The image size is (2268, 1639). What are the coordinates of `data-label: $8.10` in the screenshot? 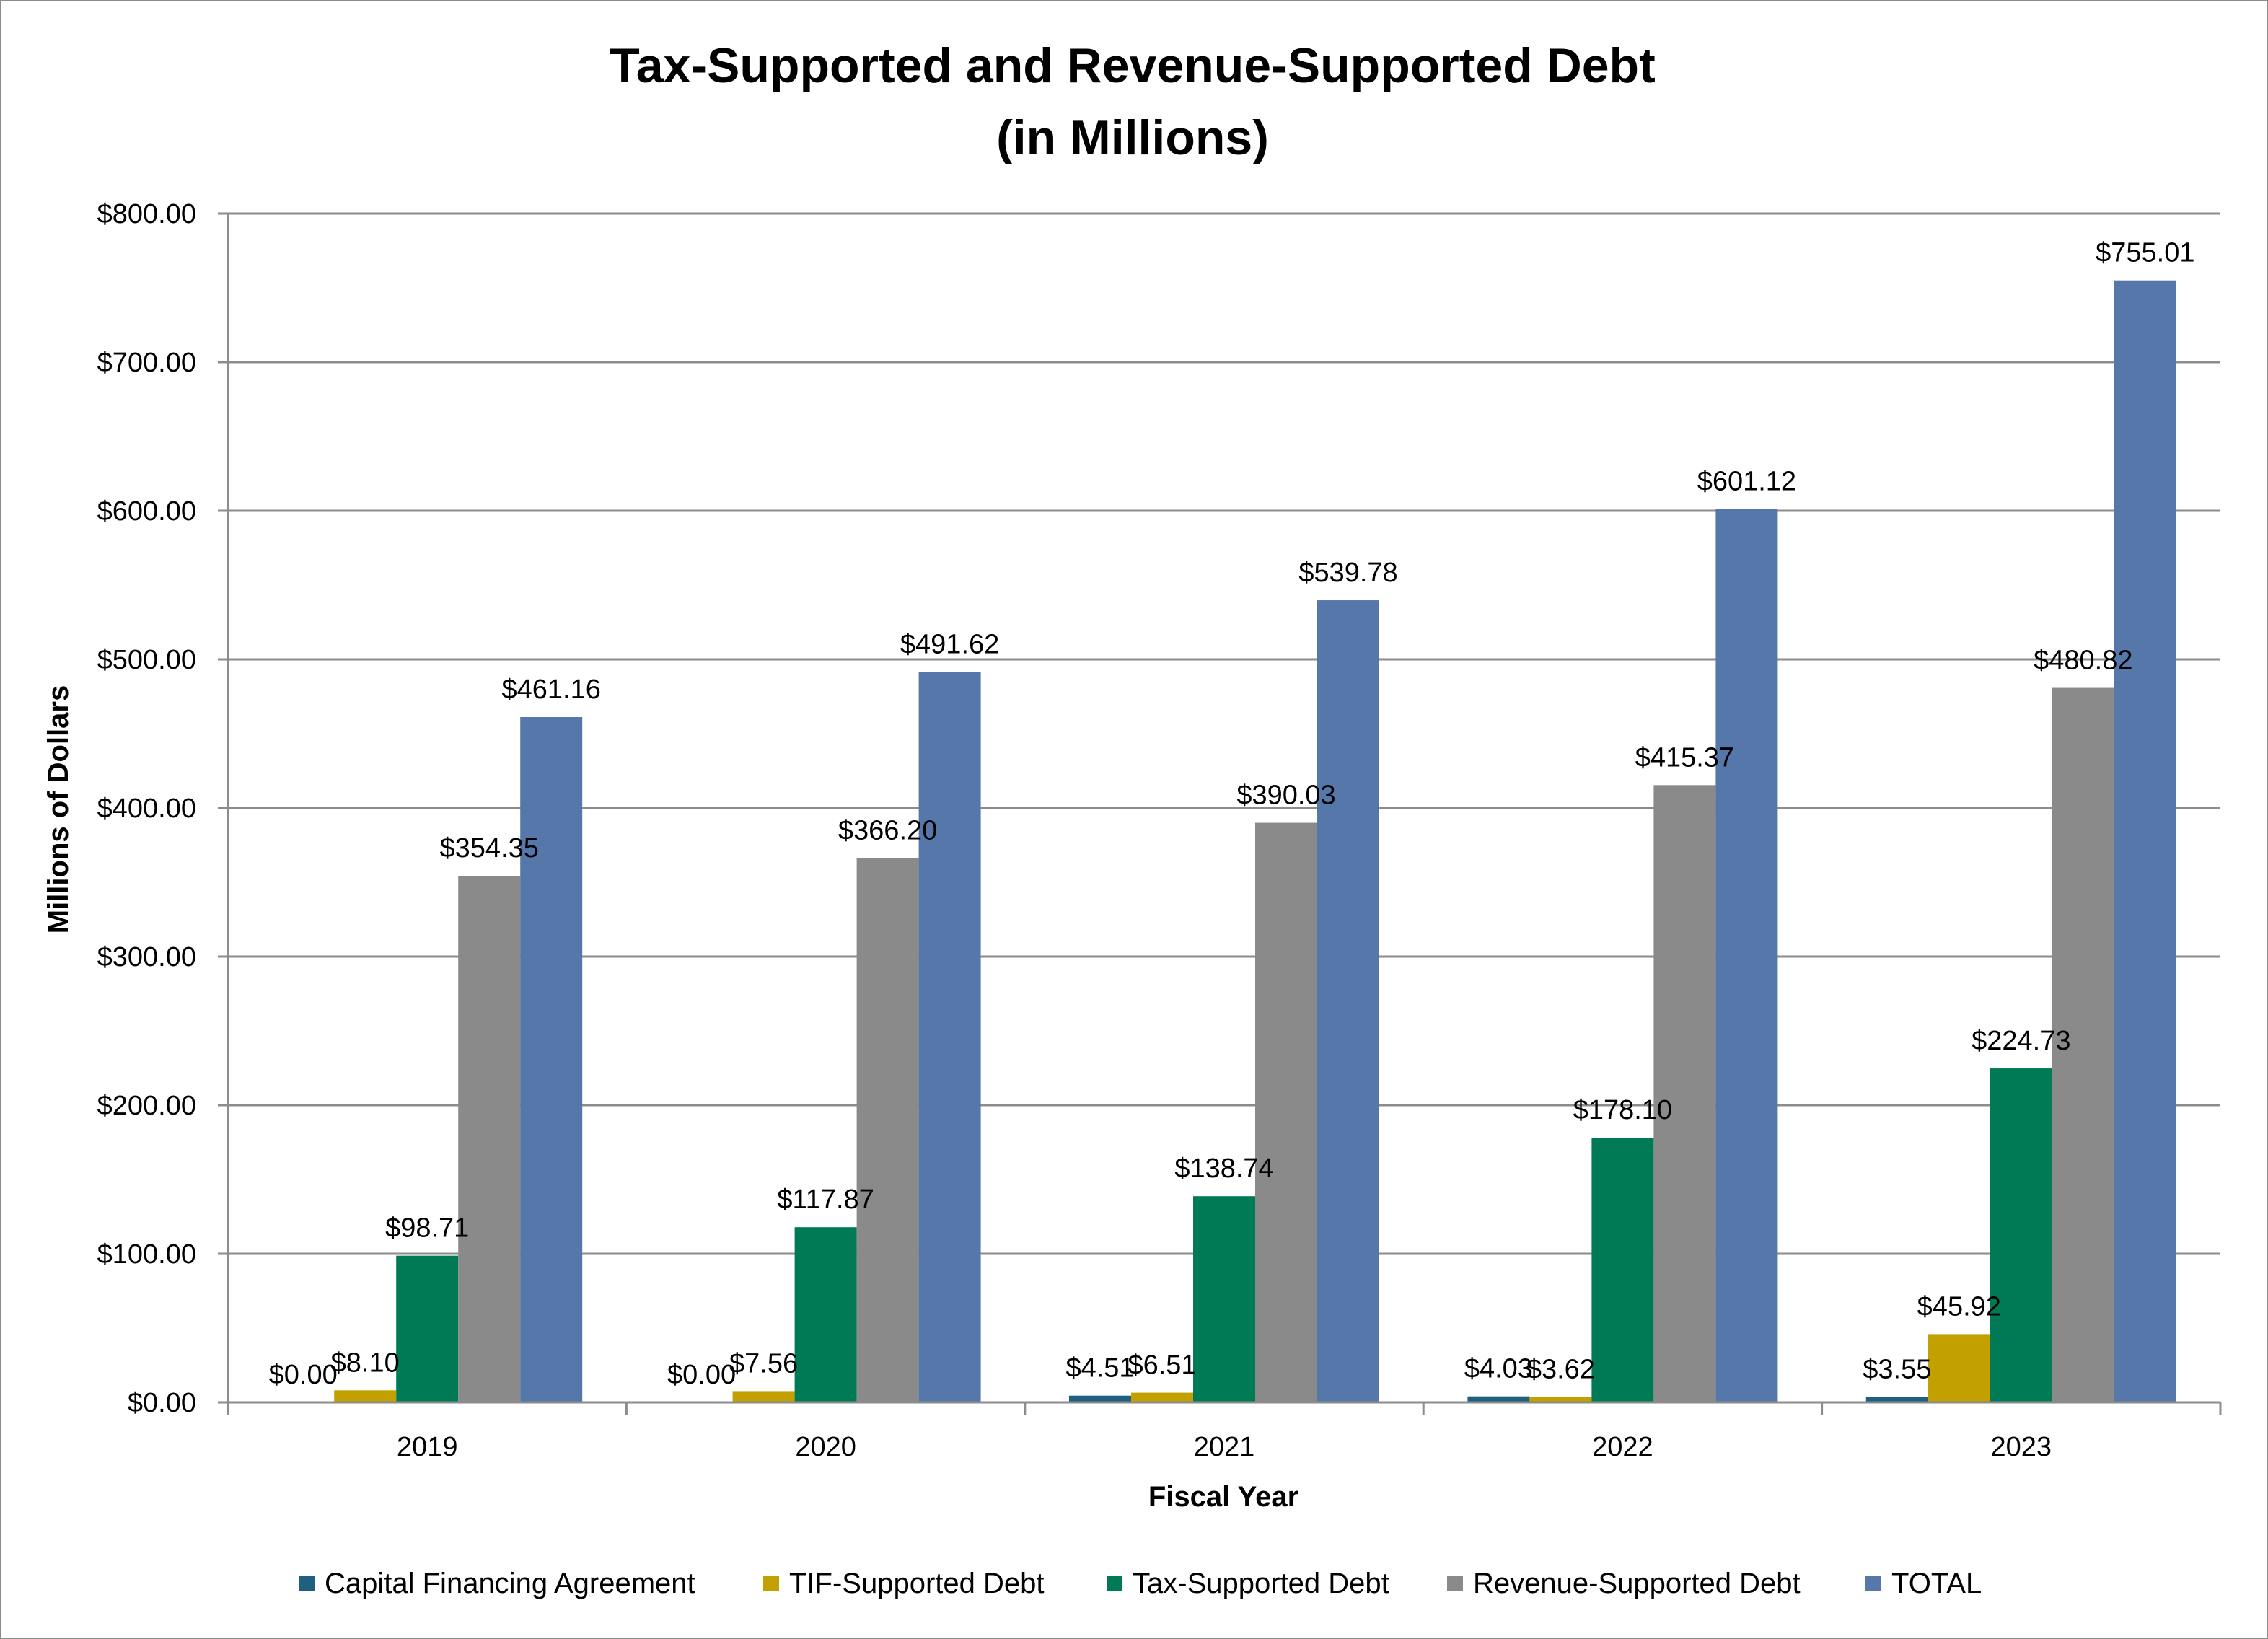 It's located at (365, 1363).